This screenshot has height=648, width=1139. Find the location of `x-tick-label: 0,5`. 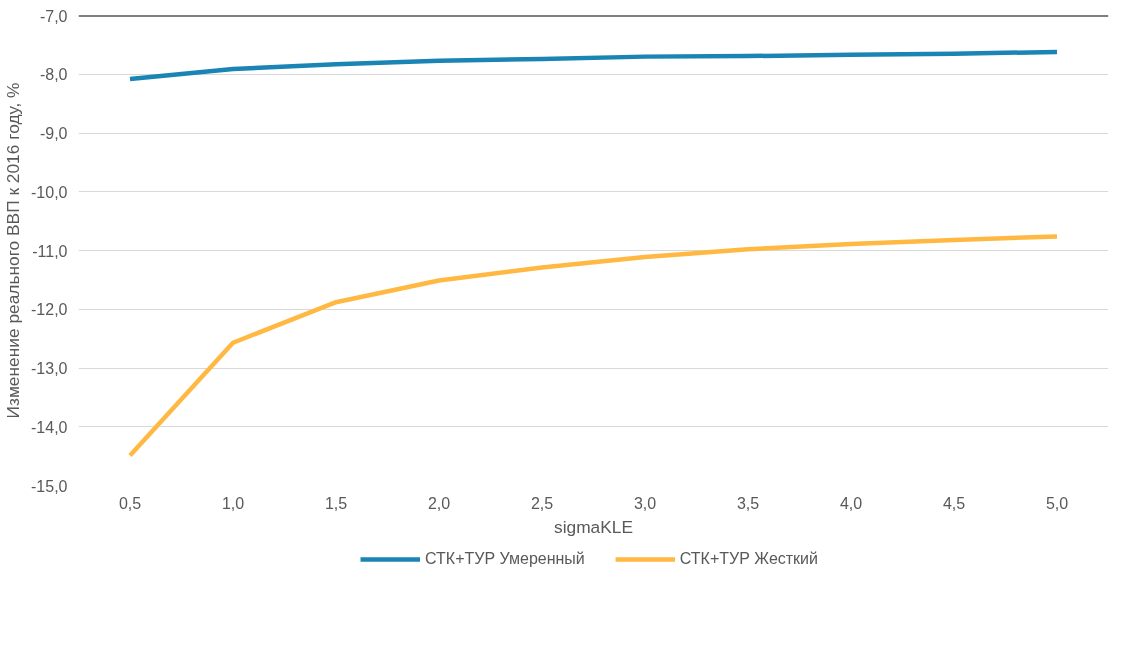

x-tick-label: 0,5 is located at coordinates (130, 503).